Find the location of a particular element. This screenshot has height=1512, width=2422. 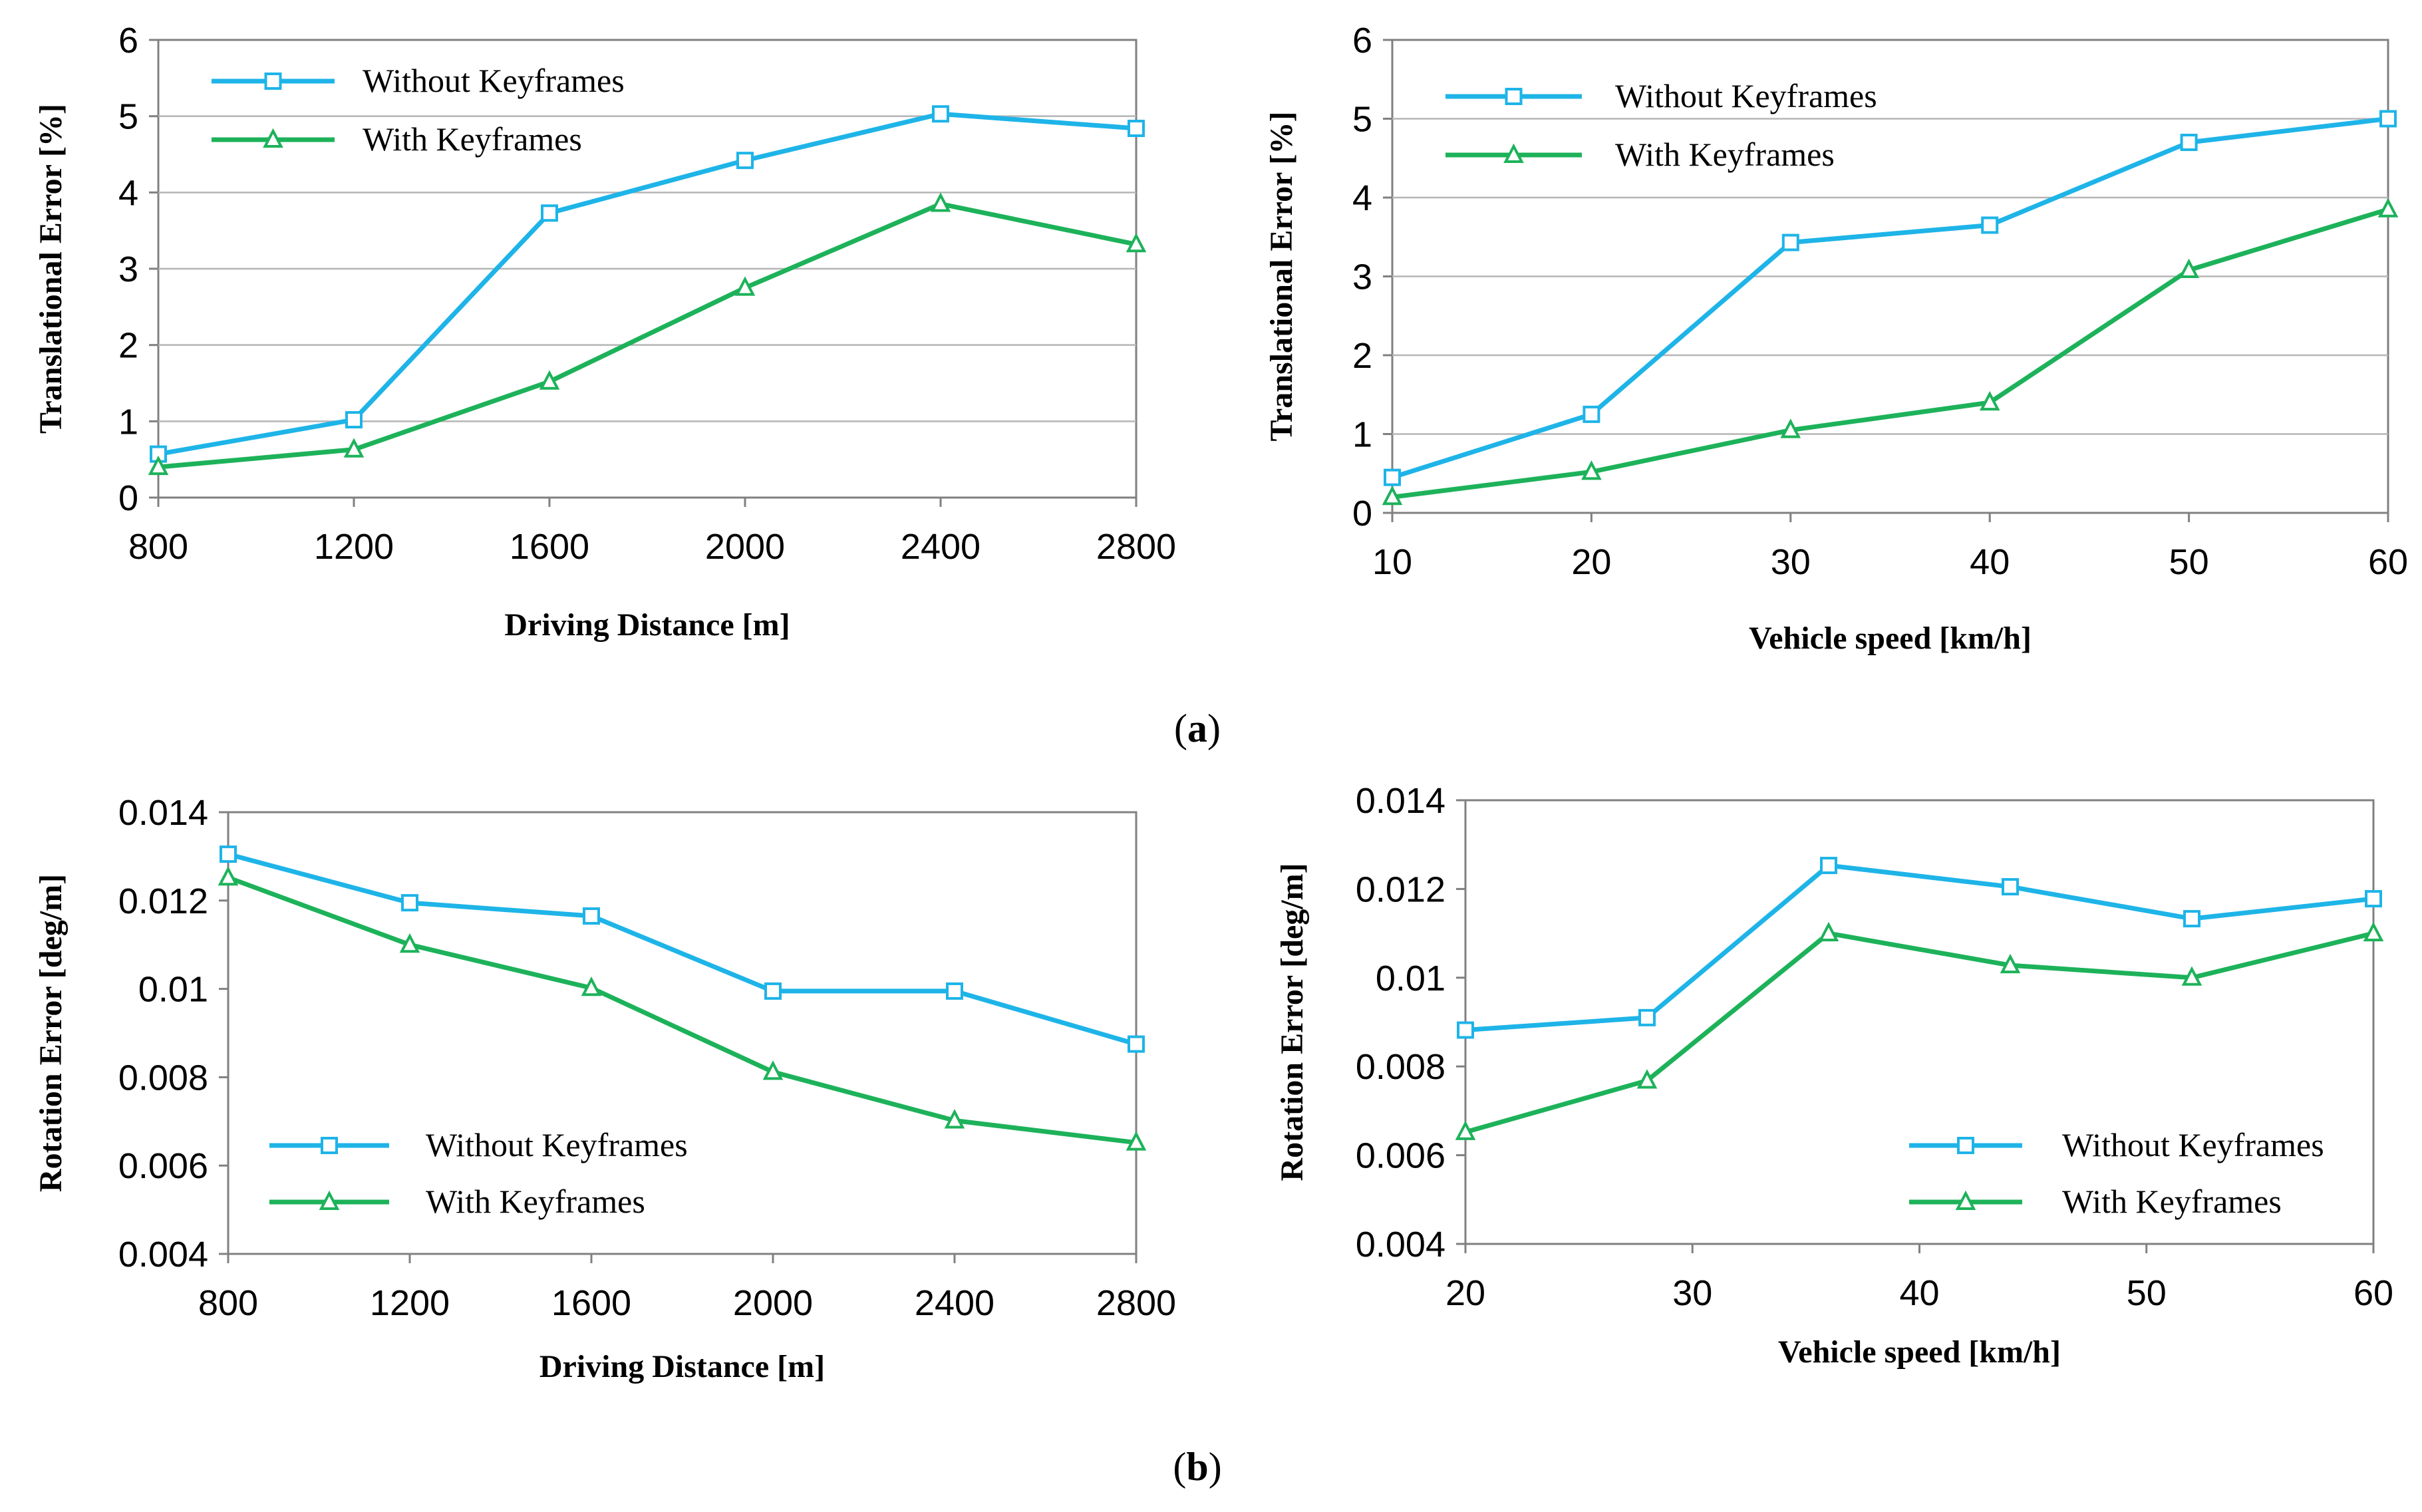

caption-a-close: ) is located at coordinates (1214, 728).